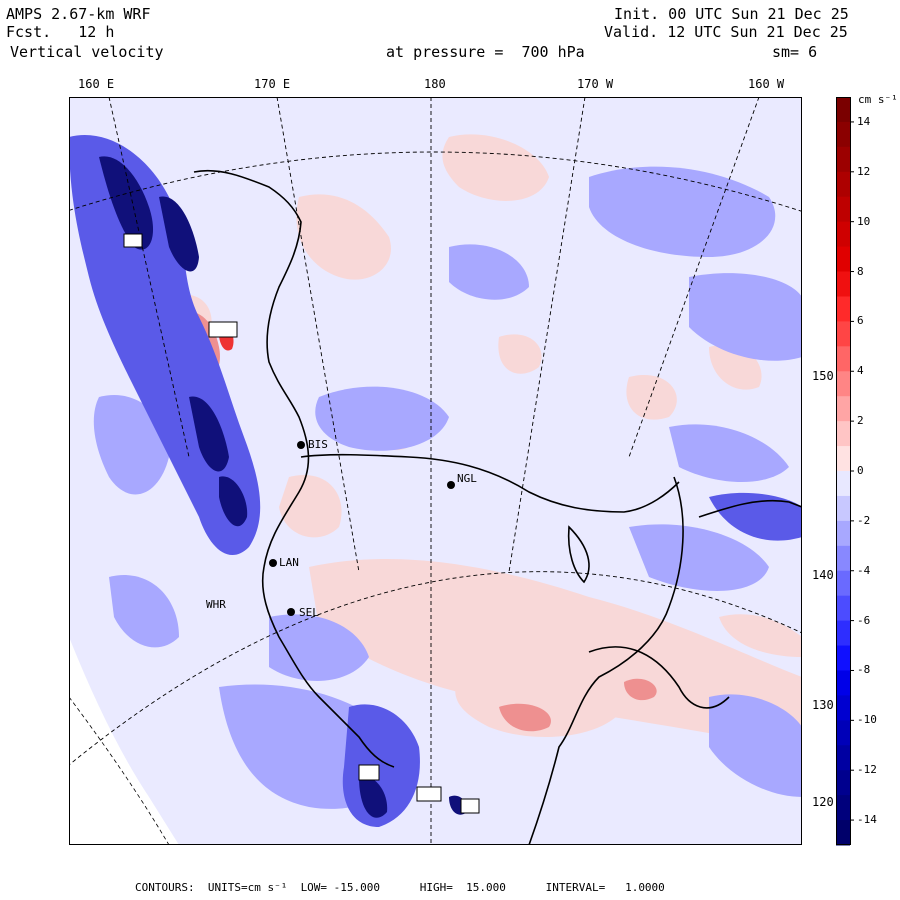  What do you see at coordinates (864, 570) in the screenshot?
I see `colorbar-tick-label: -4` at bounding box center [864, 570].